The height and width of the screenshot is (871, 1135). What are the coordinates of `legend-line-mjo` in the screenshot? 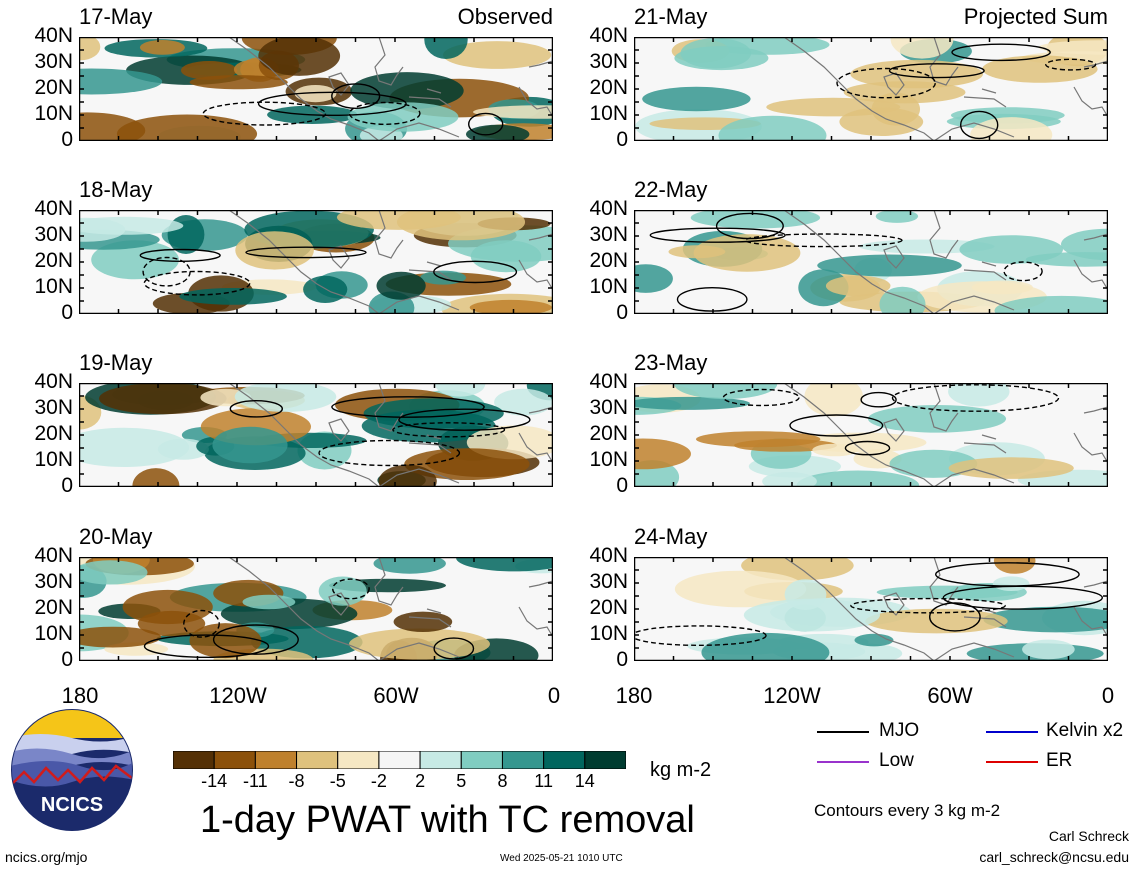 It's located at (843, 732).